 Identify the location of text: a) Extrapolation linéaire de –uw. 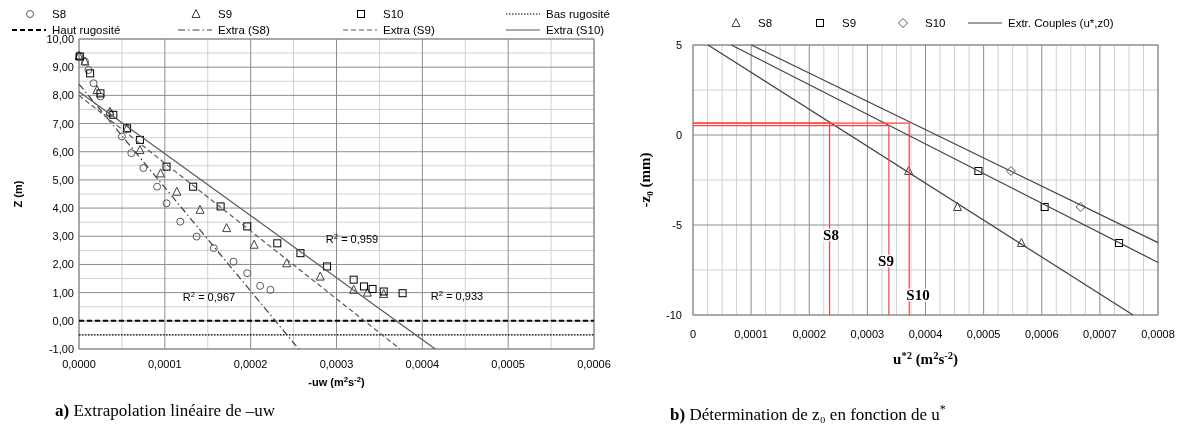
(165, 410).